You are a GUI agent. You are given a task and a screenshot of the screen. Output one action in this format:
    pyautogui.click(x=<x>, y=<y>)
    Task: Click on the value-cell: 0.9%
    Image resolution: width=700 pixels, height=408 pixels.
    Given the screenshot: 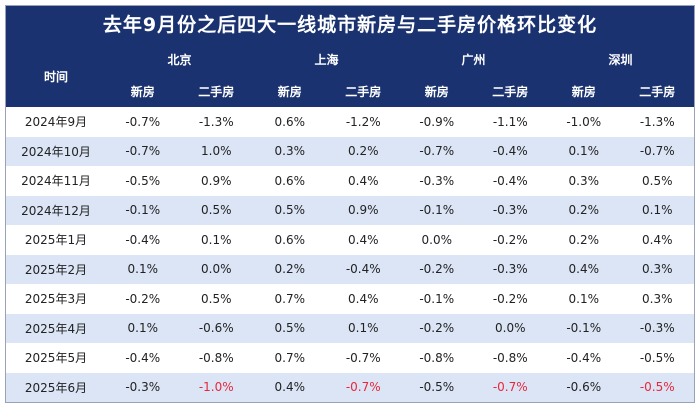 What is the action you would take?
    pyautogui.click(x=363, y=210)
    